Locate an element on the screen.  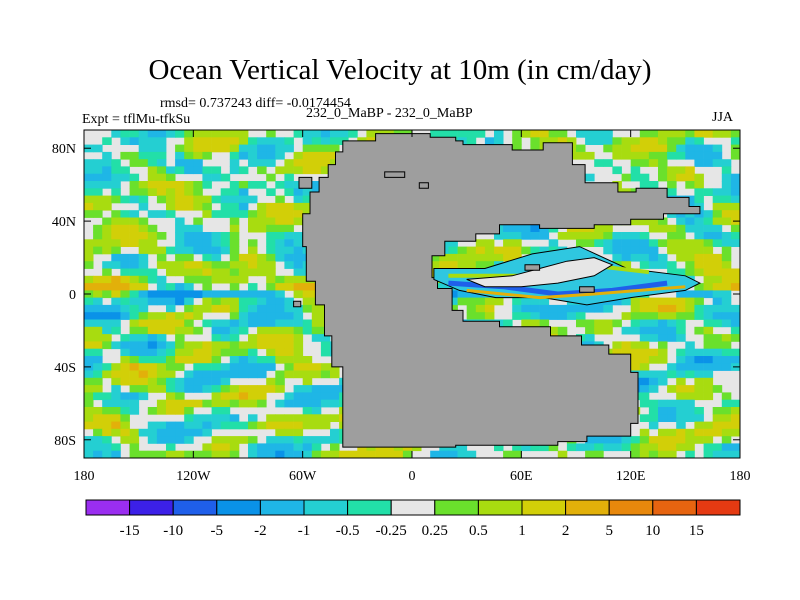
field-cell-2018 is located at coordinates (708, 389).